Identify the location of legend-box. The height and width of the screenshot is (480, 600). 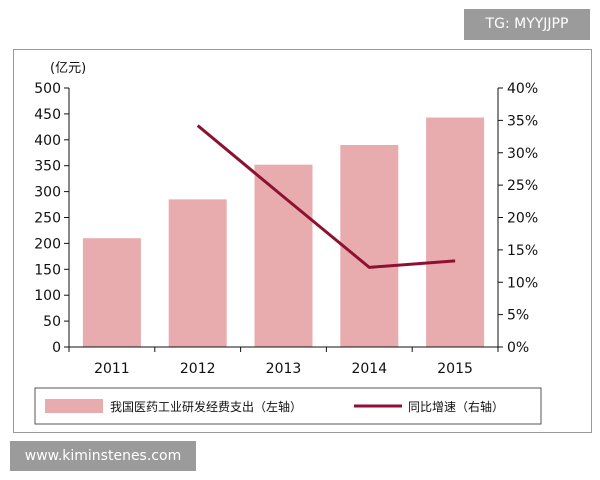
(288, 406).